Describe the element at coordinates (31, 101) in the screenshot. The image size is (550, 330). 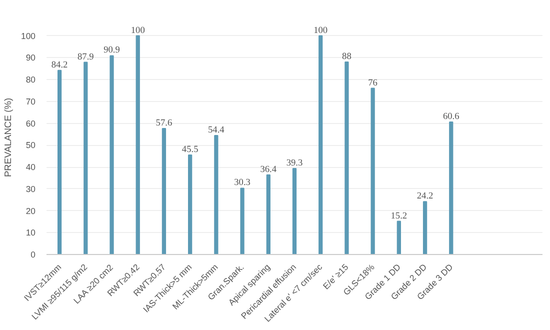
I see `y-tick-label: 70` at that location.